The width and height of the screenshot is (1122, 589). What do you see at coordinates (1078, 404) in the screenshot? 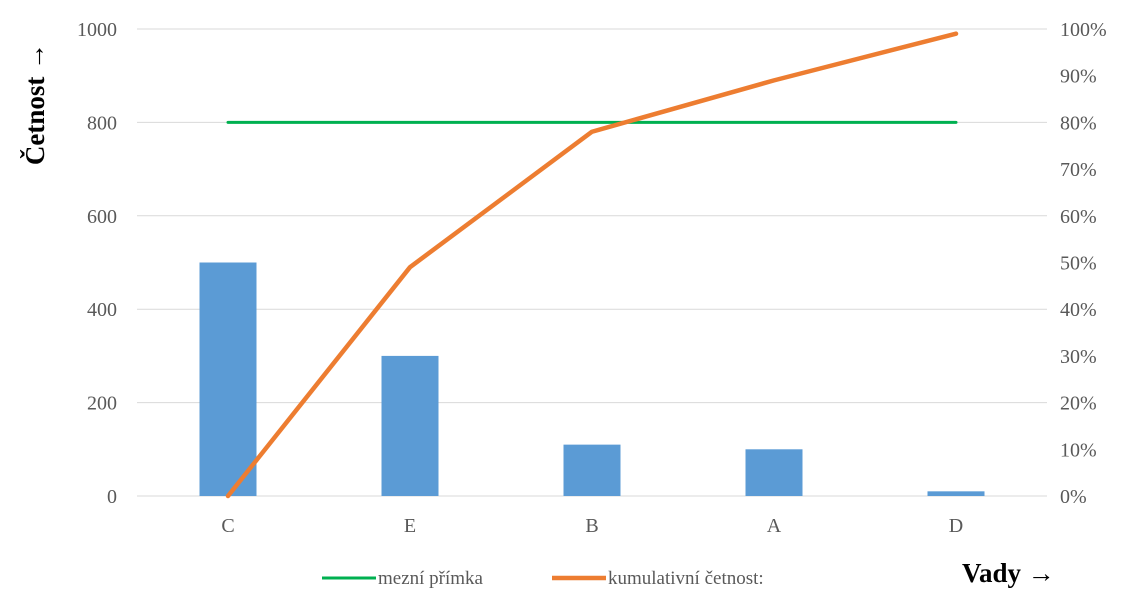
I see `y2-tick-label: 20%` at bounding box center [1078, 404].